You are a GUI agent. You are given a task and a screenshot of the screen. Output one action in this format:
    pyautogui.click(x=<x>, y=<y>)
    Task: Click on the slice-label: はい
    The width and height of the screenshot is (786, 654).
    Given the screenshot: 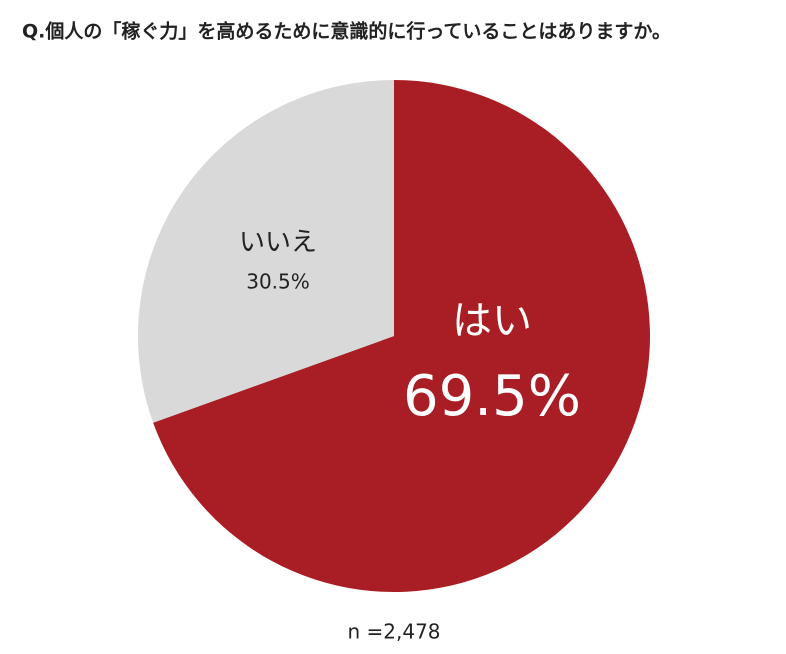 What is the action you would take?
    pyautogui.click(x=492, y=321)
    